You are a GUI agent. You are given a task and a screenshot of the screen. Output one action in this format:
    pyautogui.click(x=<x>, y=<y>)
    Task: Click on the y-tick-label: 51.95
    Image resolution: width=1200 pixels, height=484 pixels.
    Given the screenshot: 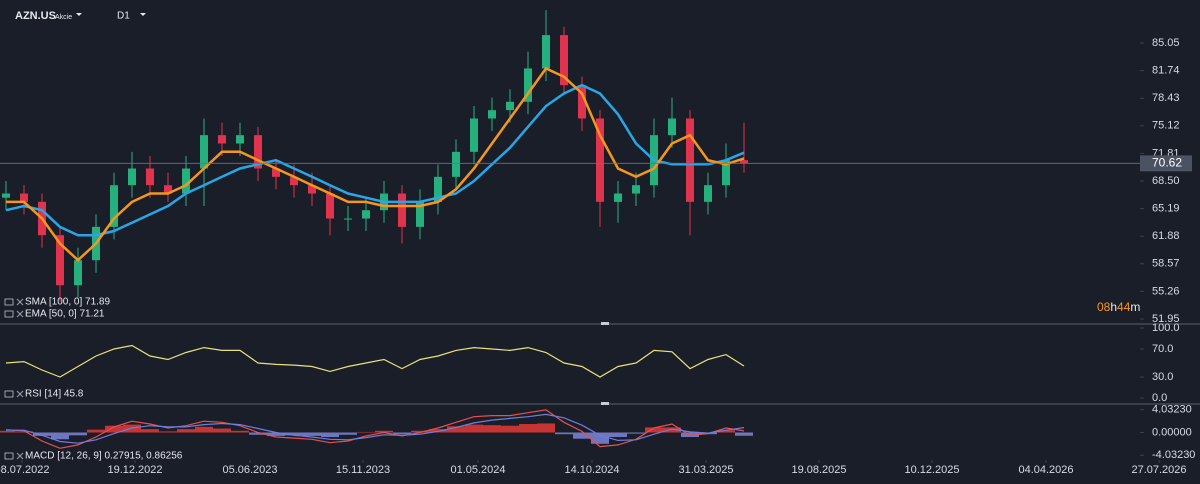 What is the action you would take?
    pyautogui.click(x=1166, y=319)
    